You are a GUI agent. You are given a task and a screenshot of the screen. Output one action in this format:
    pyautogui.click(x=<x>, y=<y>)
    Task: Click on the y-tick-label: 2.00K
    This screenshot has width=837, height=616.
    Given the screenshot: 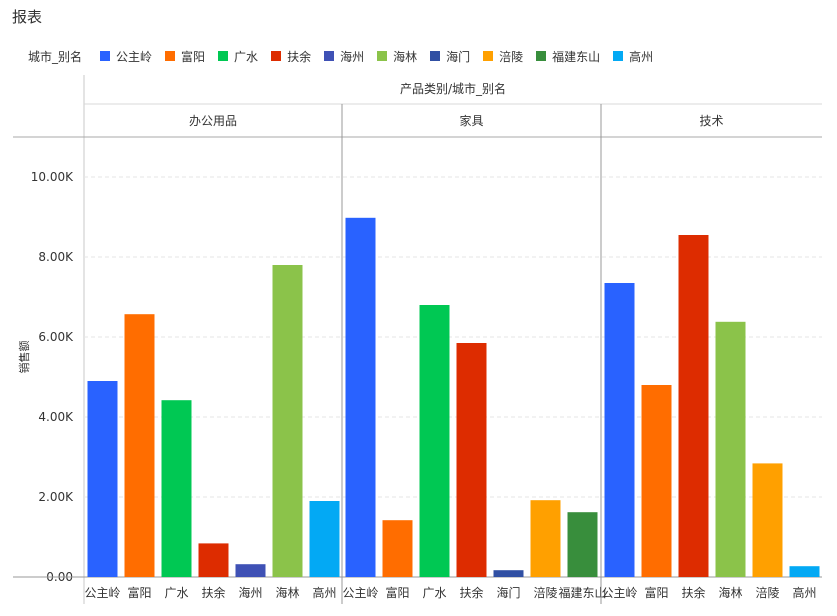 What is the action you would take?
    pyautogui.click(x=56, y=497)
    